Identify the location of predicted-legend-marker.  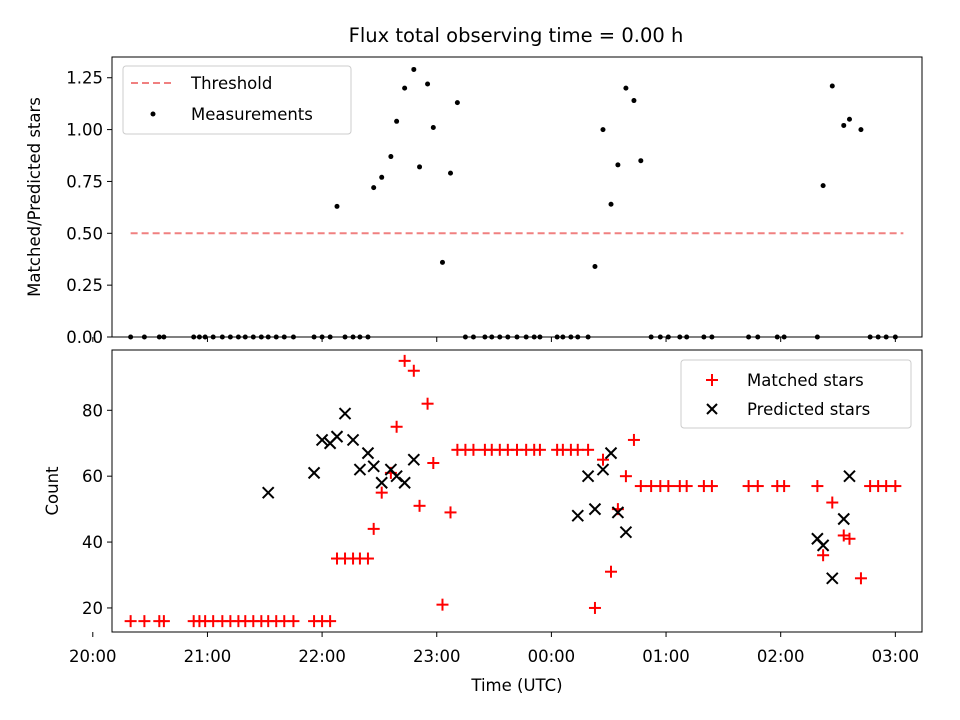
(712, 409).